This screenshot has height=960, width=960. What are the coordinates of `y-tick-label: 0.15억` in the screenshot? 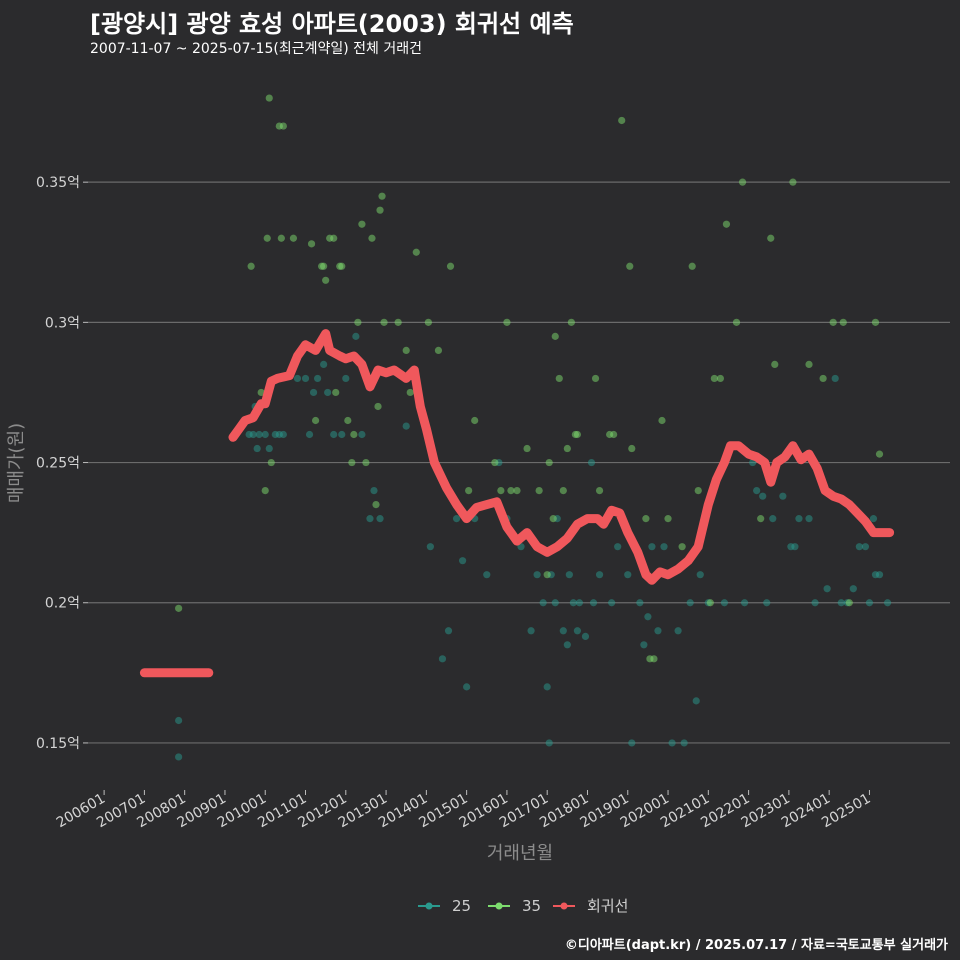 It's located at (58, 744).